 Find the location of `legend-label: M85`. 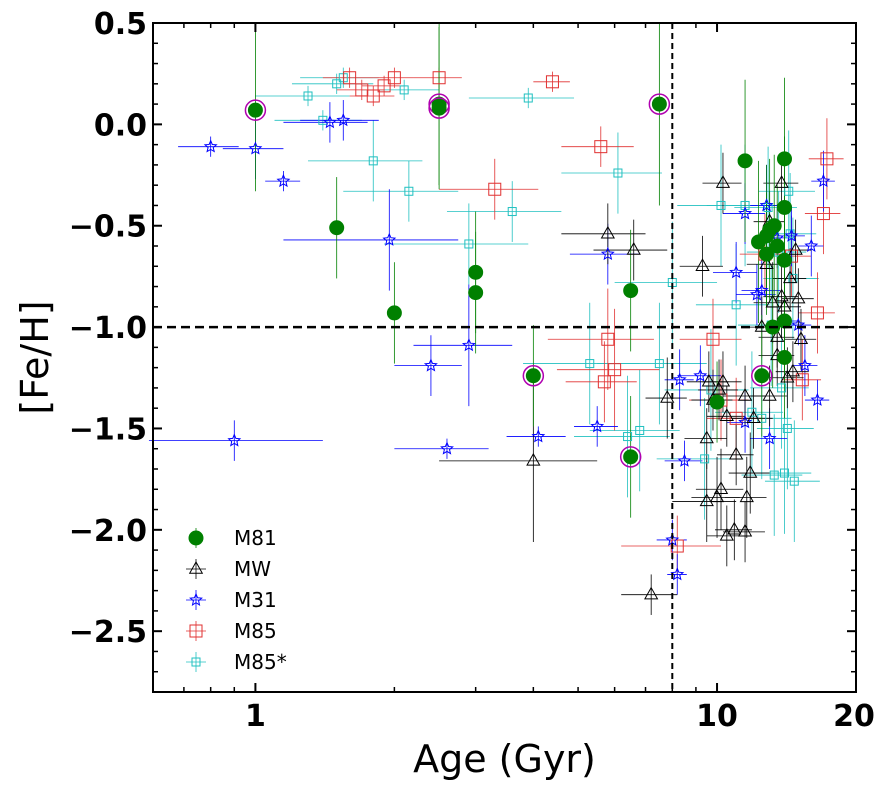

legend-label: M85 is located at coordinates (255, 631).